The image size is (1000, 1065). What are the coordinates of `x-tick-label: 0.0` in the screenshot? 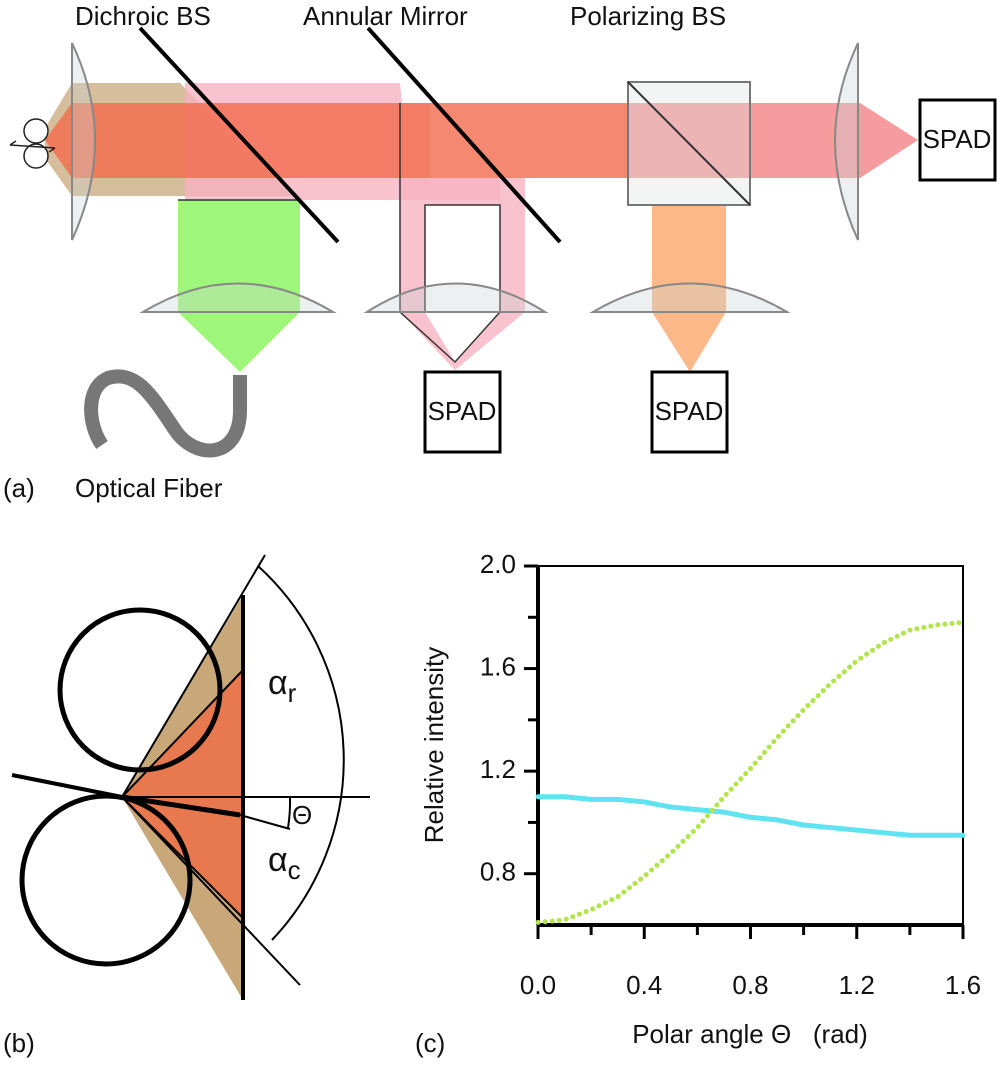 It's located at (538, 985).